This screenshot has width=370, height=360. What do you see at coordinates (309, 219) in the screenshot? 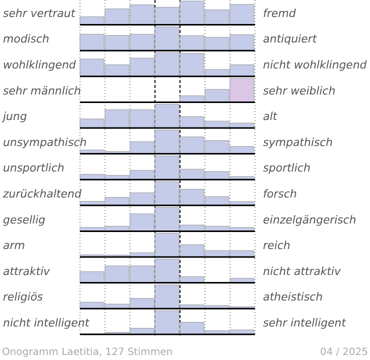
I see `y2-axis-title: einzelgängerisch` at bounding box center [309, 219].